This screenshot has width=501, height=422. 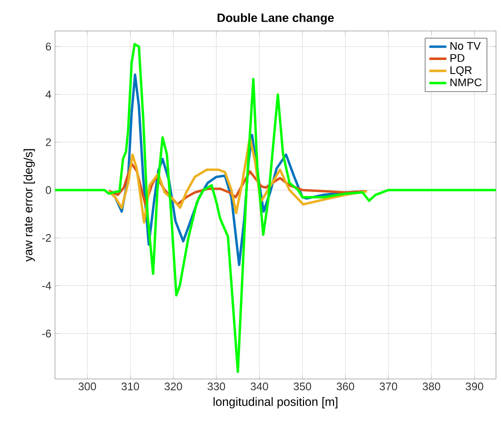 What do you see at coordinates (303, 386) in the screenshot?
I see `x-tick-label: 350` at bounding box center [303, 386].